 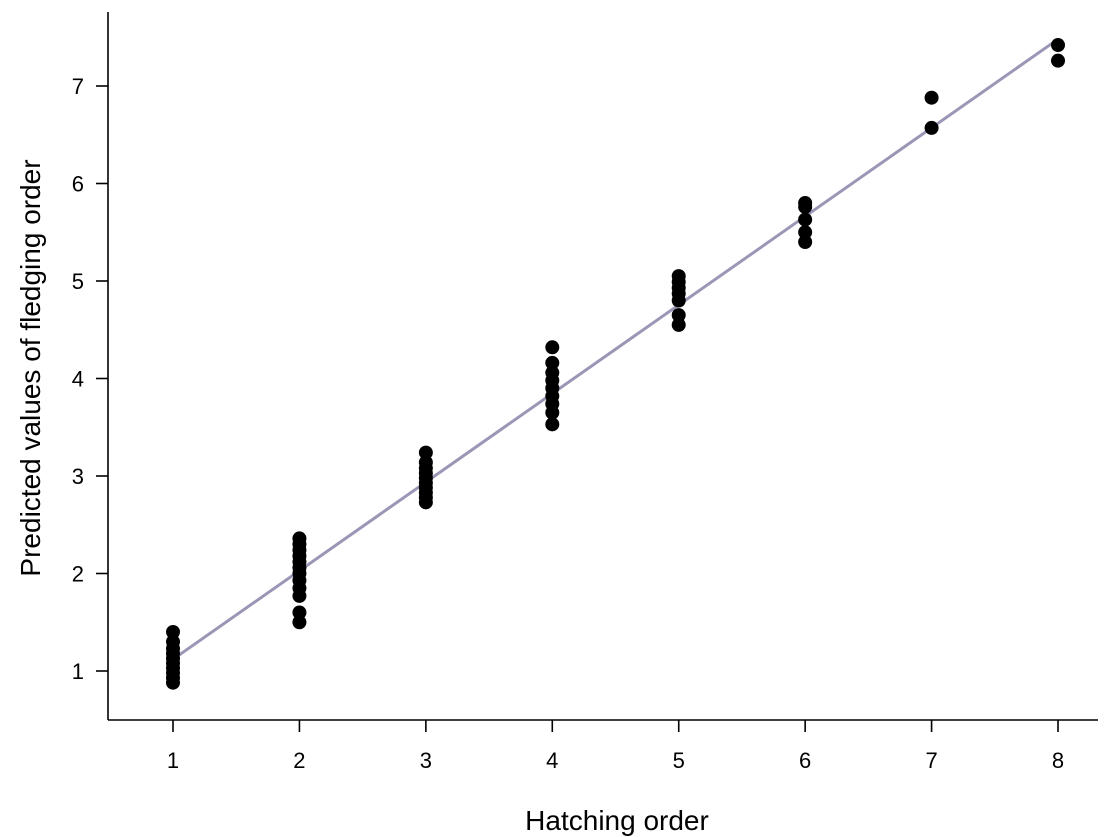 I want to click on y-tick-label-7: 7, so click(x=78, y=86).